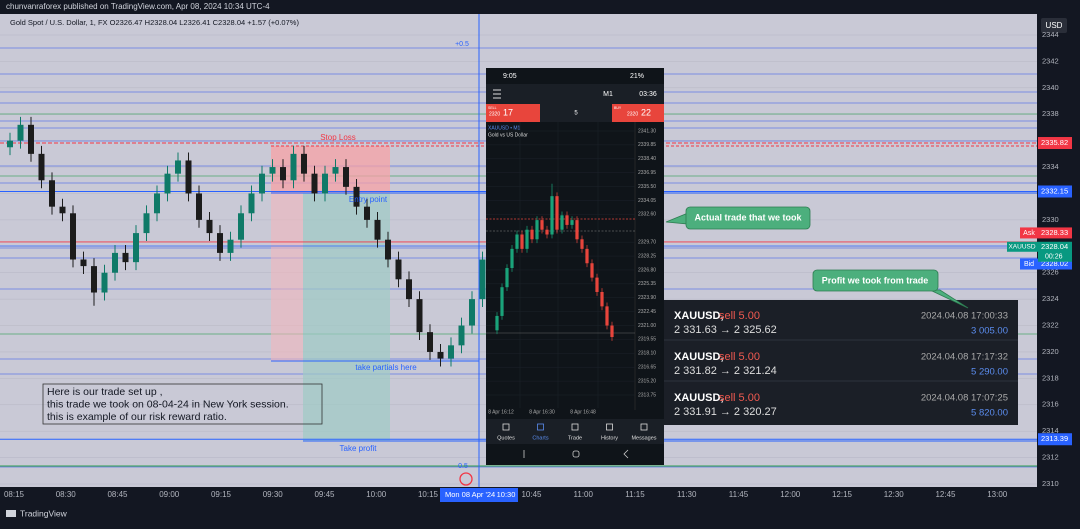  Describe the element at coordinates (647, 368) in the screenshot. I see `phone-y-label: 2316.65` at that location.